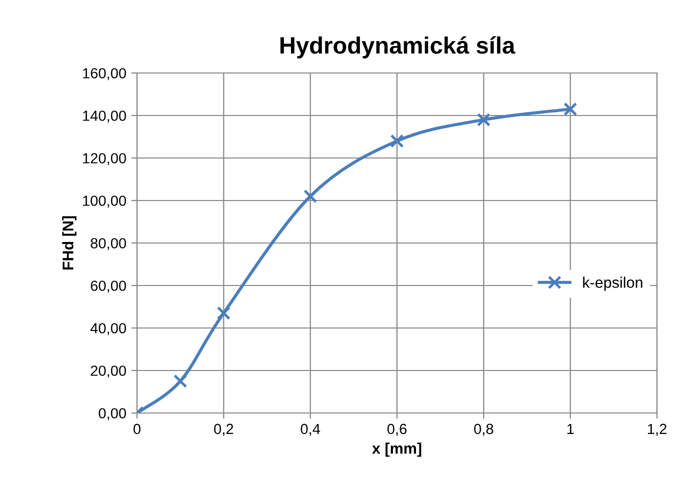  What do you see at coordinates (104, 116) in the screenshot?
I see `y-tick-label: 140,00` at bounding box center [104, 116].